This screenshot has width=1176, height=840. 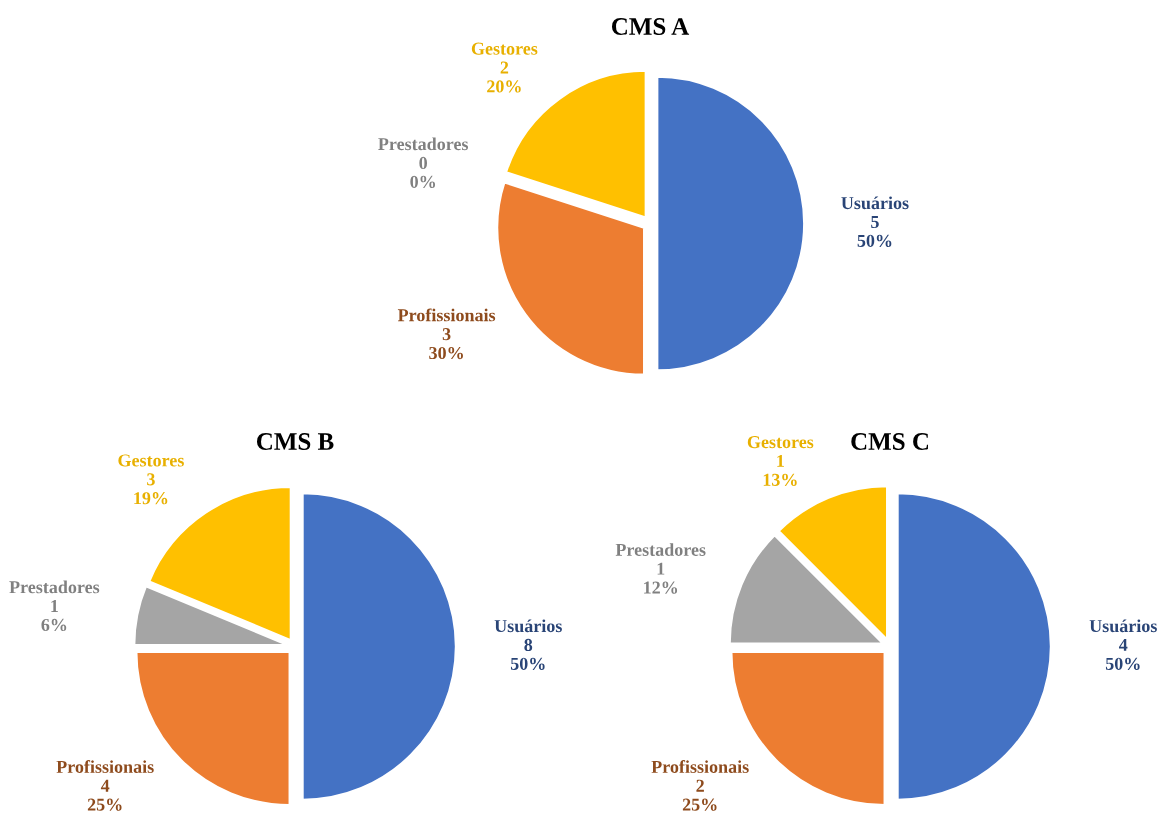 I want to click on data-label: 1 13%, so click(x=780, y=470).